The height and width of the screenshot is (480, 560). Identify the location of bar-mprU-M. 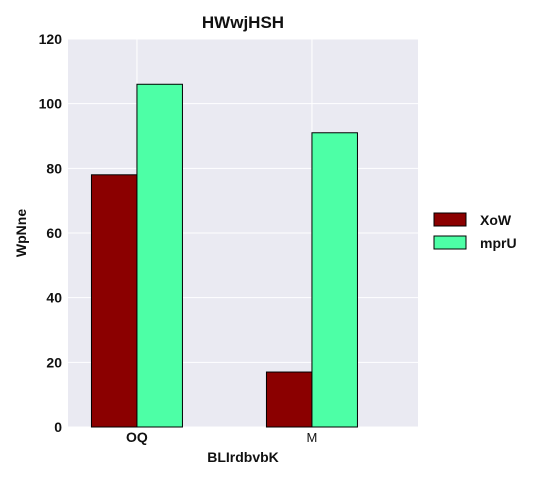
(335, 280).